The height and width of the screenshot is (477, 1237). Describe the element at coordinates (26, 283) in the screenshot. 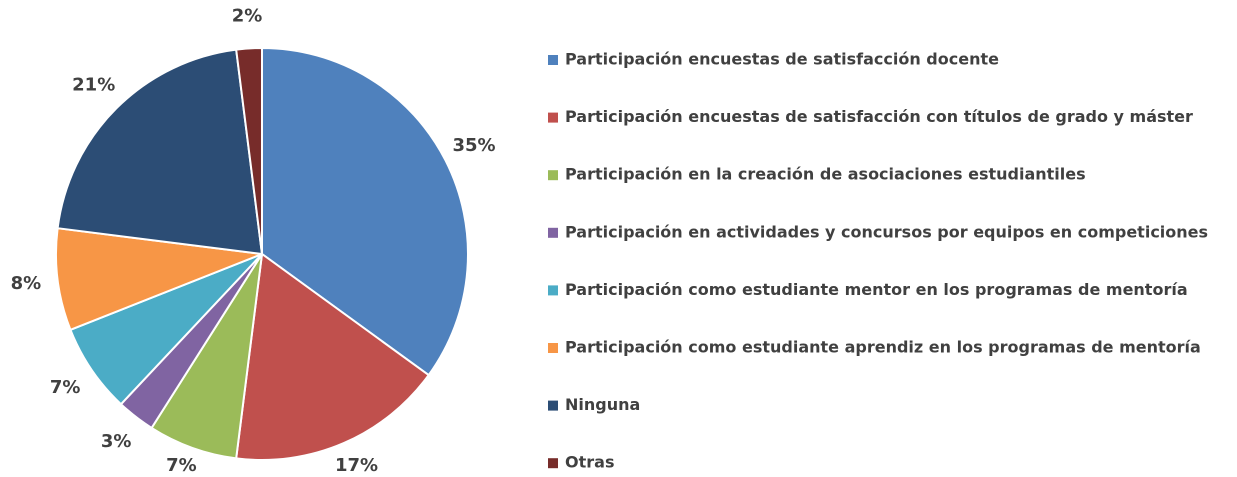

I see `data-label: 8%` at that location.